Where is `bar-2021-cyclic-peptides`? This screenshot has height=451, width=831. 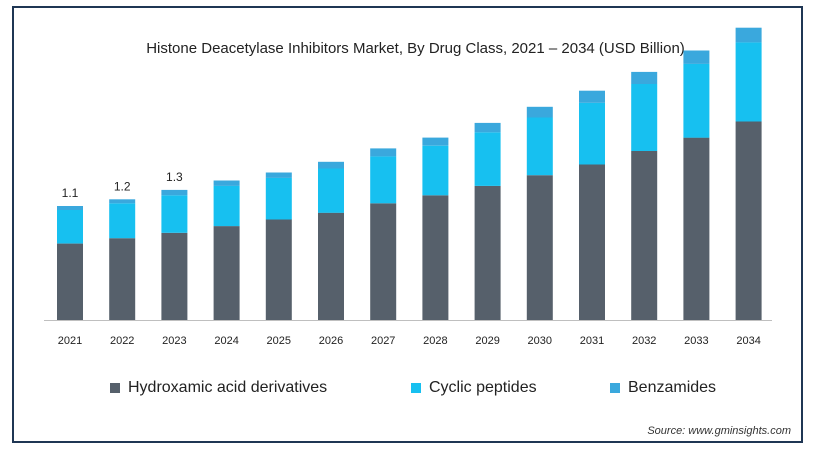 bar-2021-cyclic-peptides is located at coordinates (70, 227).